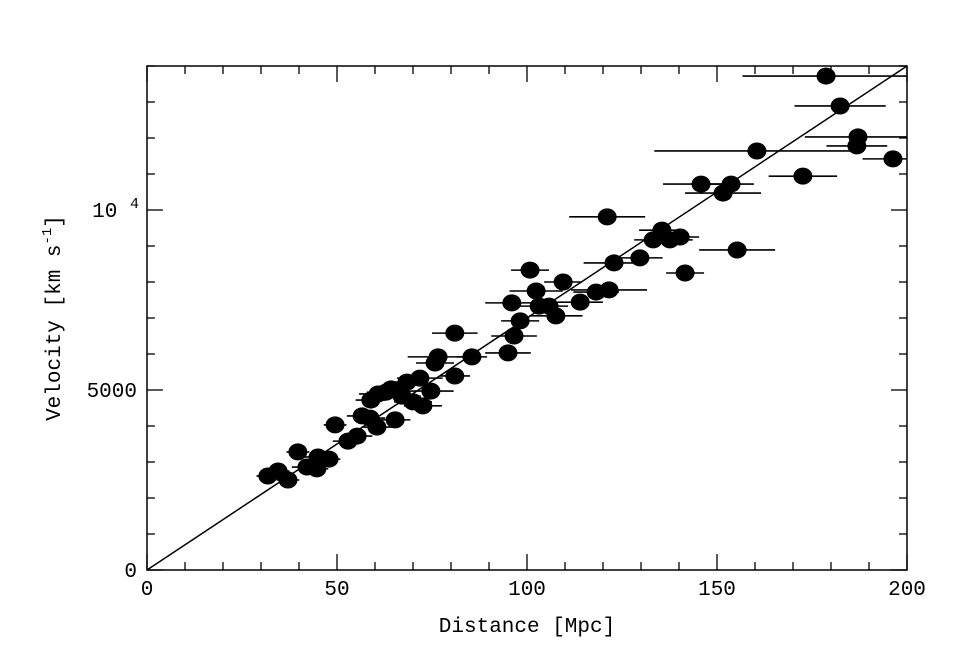 This screenshot has height=650, width=975. Describe the element at coordinates (53, 318) in the screenshot. I see `y-axis-label: Velocity [km s-1]` at that location.